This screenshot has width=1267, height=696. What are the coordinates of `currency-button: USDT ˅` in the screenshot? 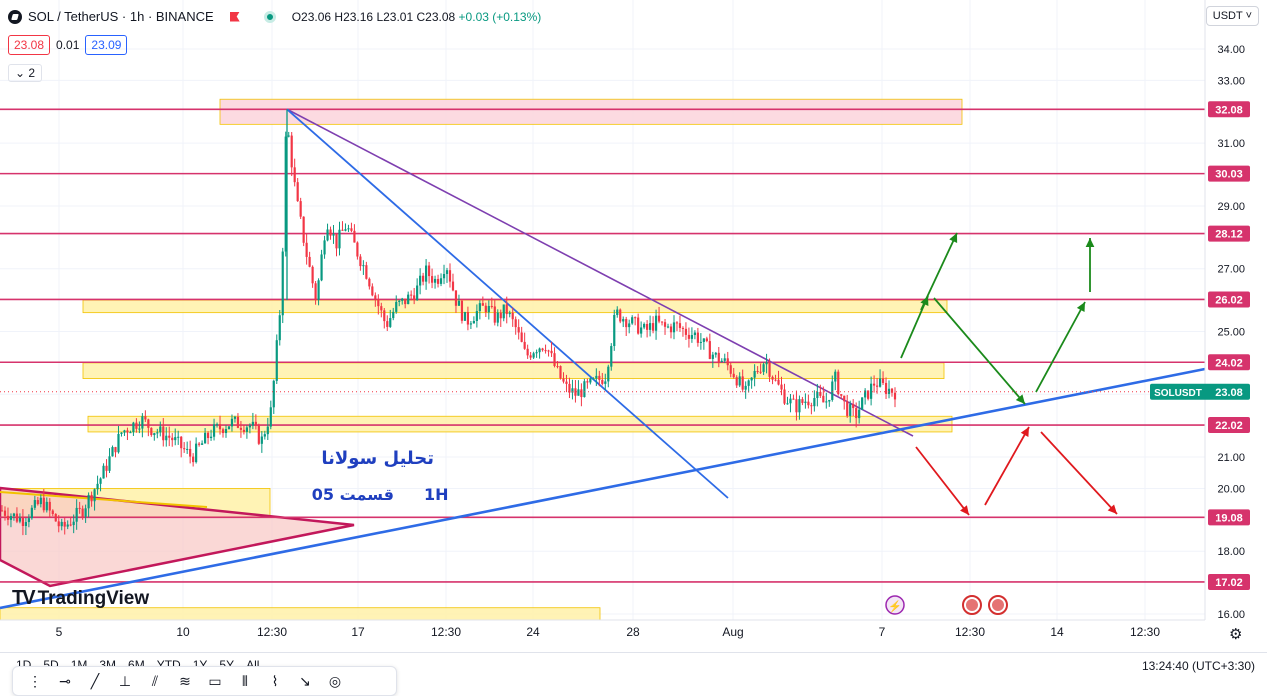 It's located at (1232, 16).